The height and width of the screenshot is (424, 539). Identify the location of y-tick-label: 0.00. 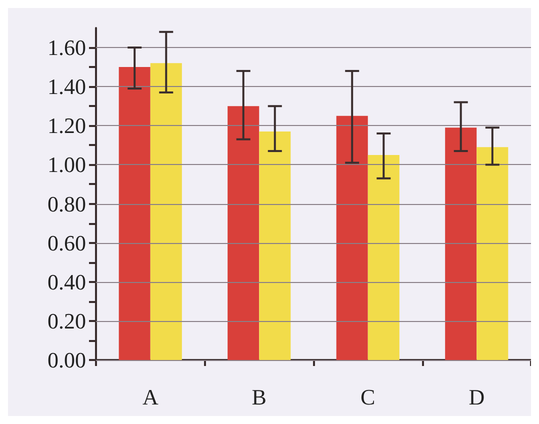
(67, 360).